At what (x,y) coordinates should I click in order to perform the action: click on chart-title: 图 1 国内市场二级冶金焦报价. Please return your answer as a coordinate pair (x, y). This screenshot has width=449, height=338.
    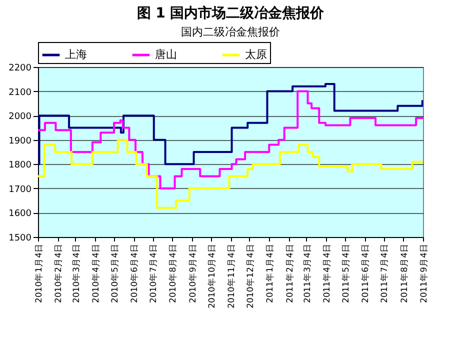
    Looking at the image, I should click on (231, 13).